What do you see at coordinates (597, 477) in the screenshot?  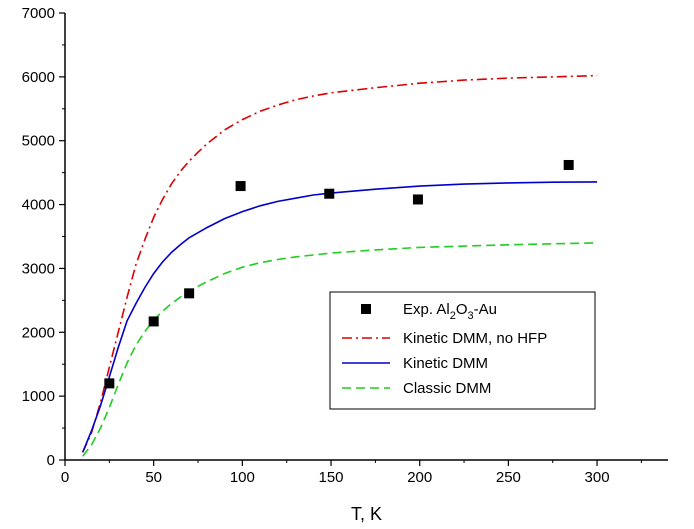 I see `x-tick-label: 300` at bounding box center [597, 477].